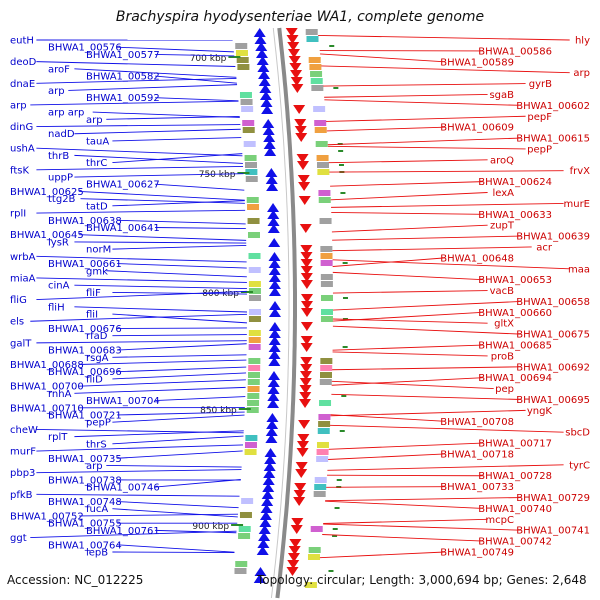  I want to click on gene-label-forward: fliI, so click(92, 315).